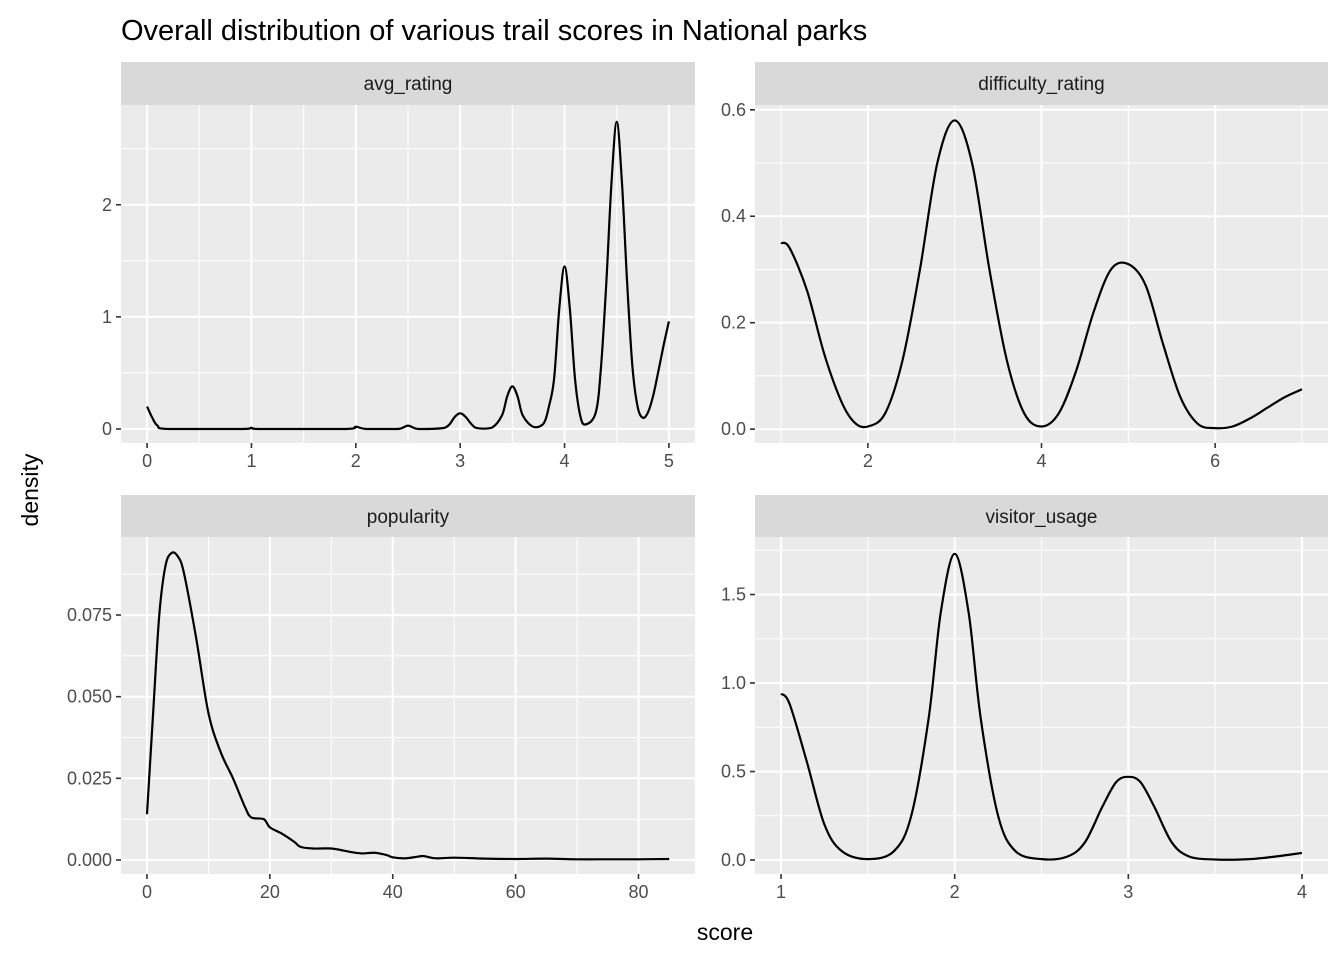  What do you see at coordinates (89, 860) in the screenshot?
I see `y-tick-label: 0.000` at bounding box center [89, 860].